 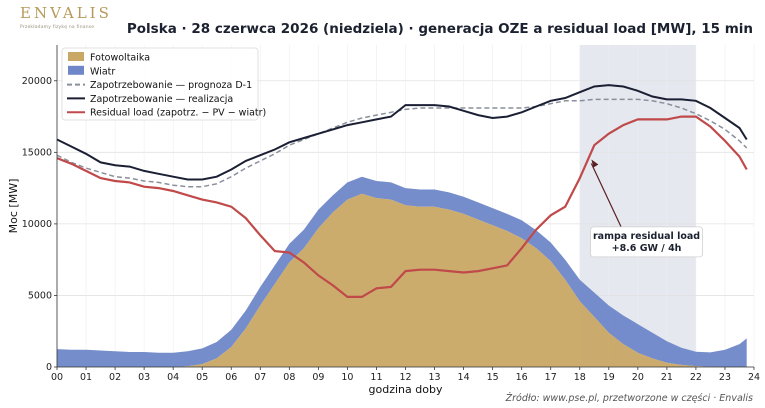 What do you see at coordinates (376, 377) in the screenshot?
I see `x-tick-label: 11` at bounding box center [376, 377].